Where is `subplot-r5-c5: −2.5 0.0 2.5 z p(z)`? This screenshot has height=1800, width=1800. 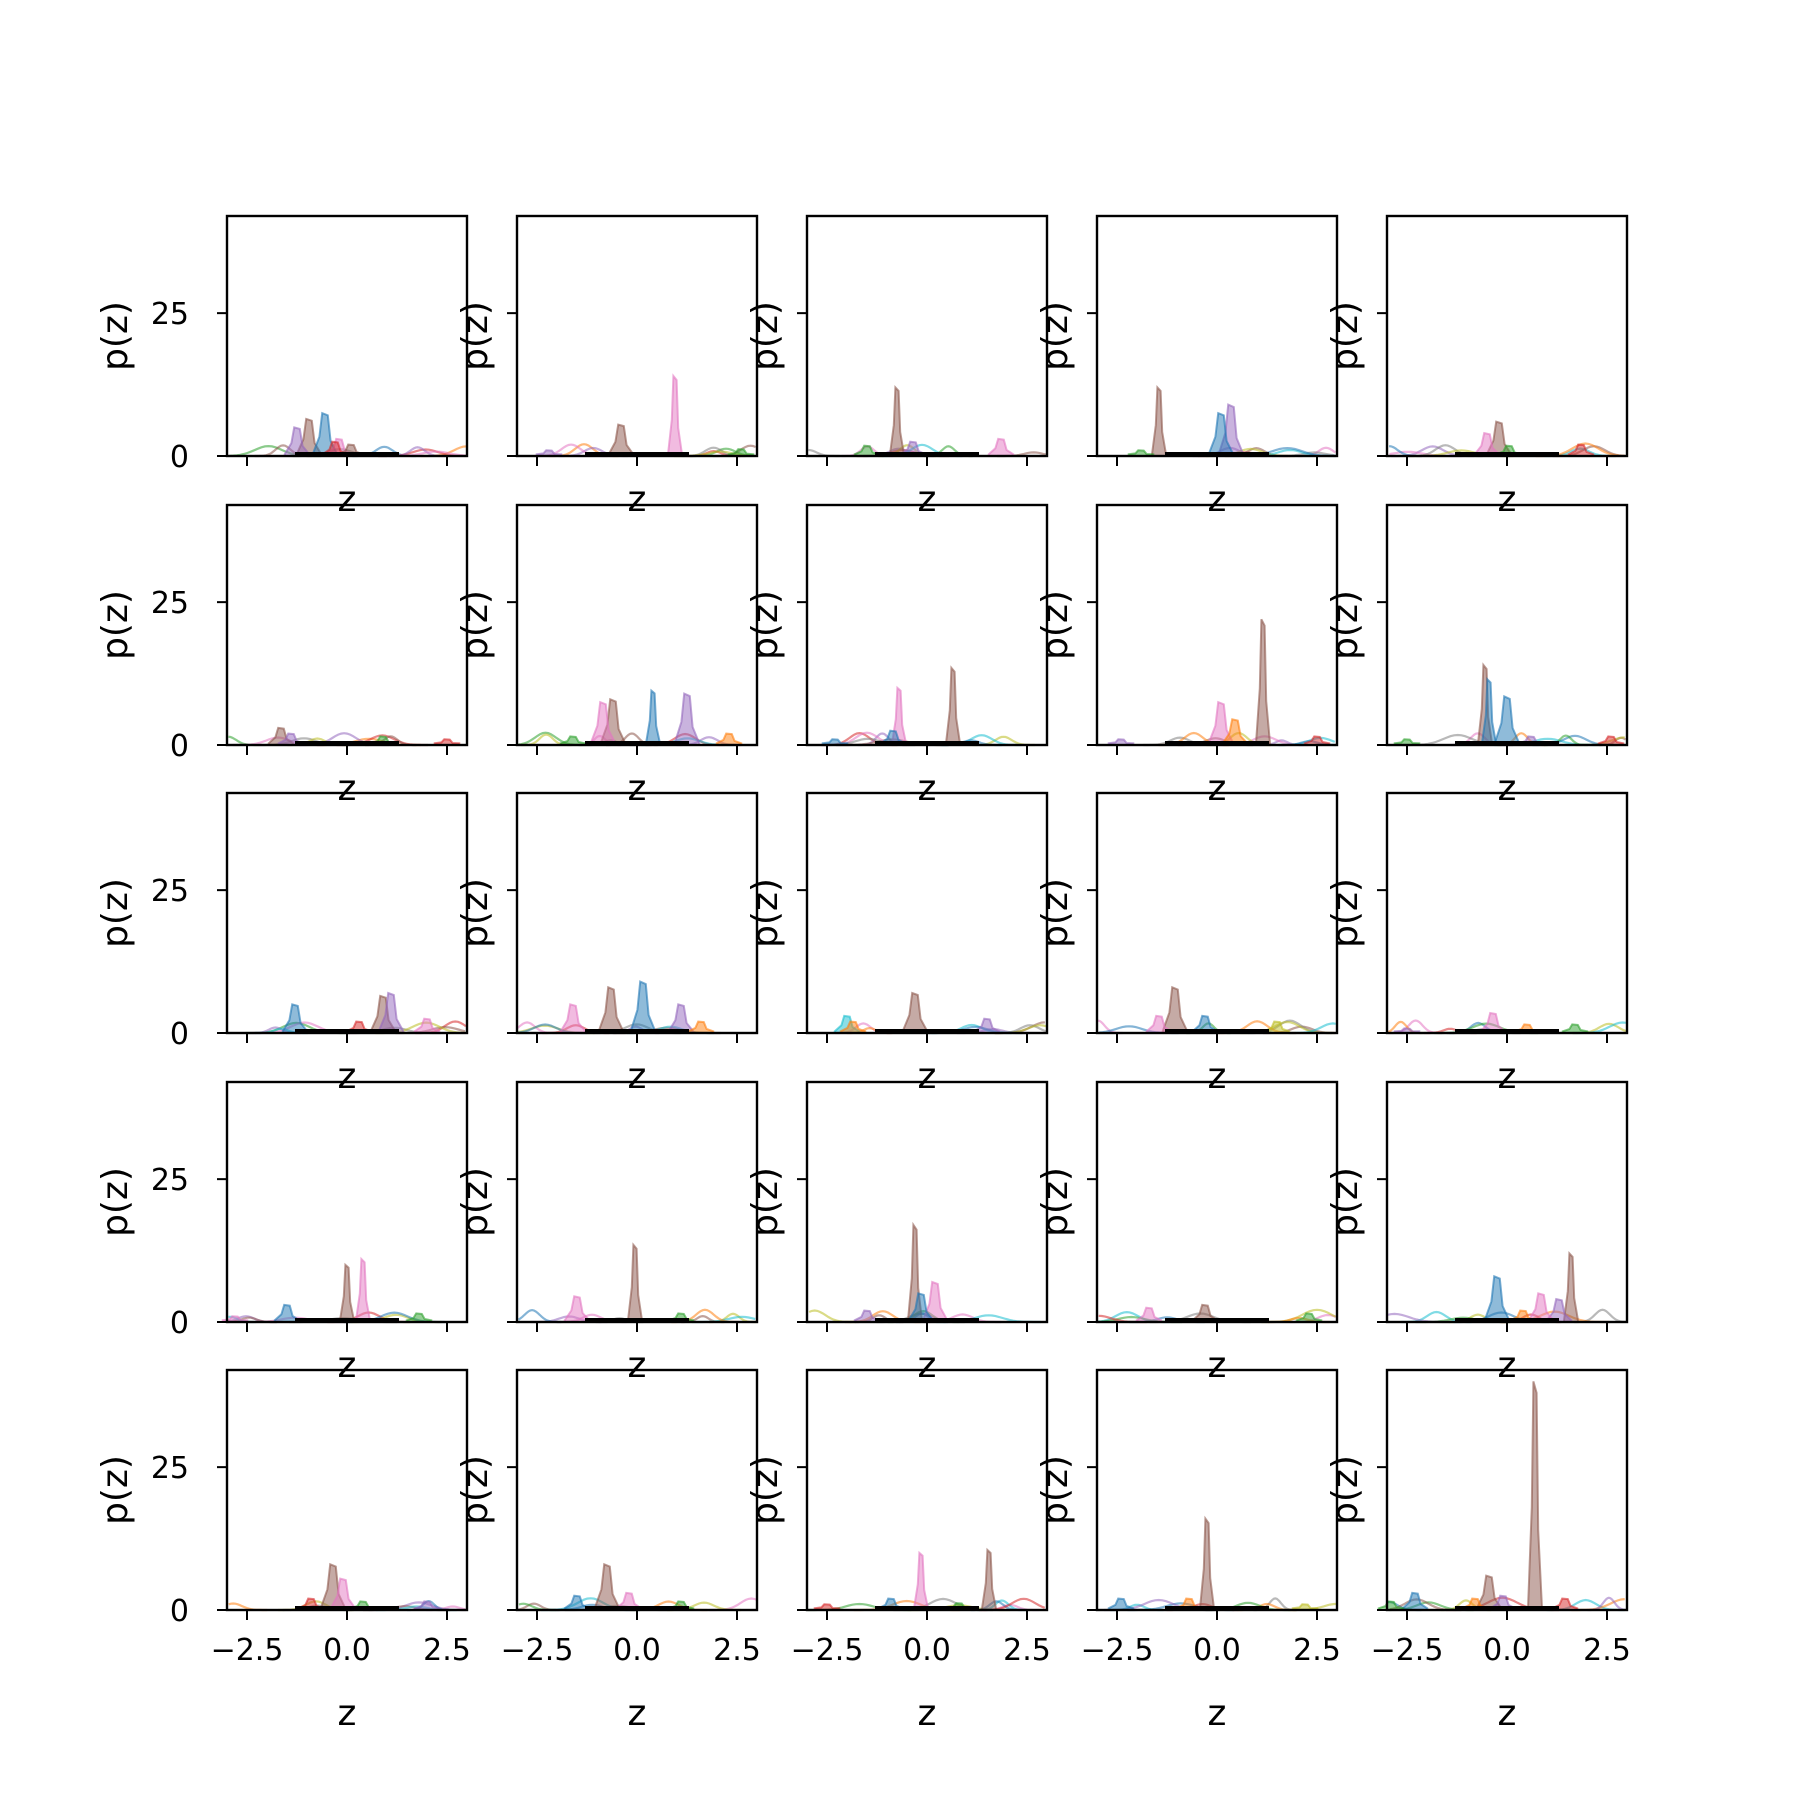
subplot-r5-c5: −2.5 0.0 2.5 z p(z) is located at coordinates (1478, 1551).